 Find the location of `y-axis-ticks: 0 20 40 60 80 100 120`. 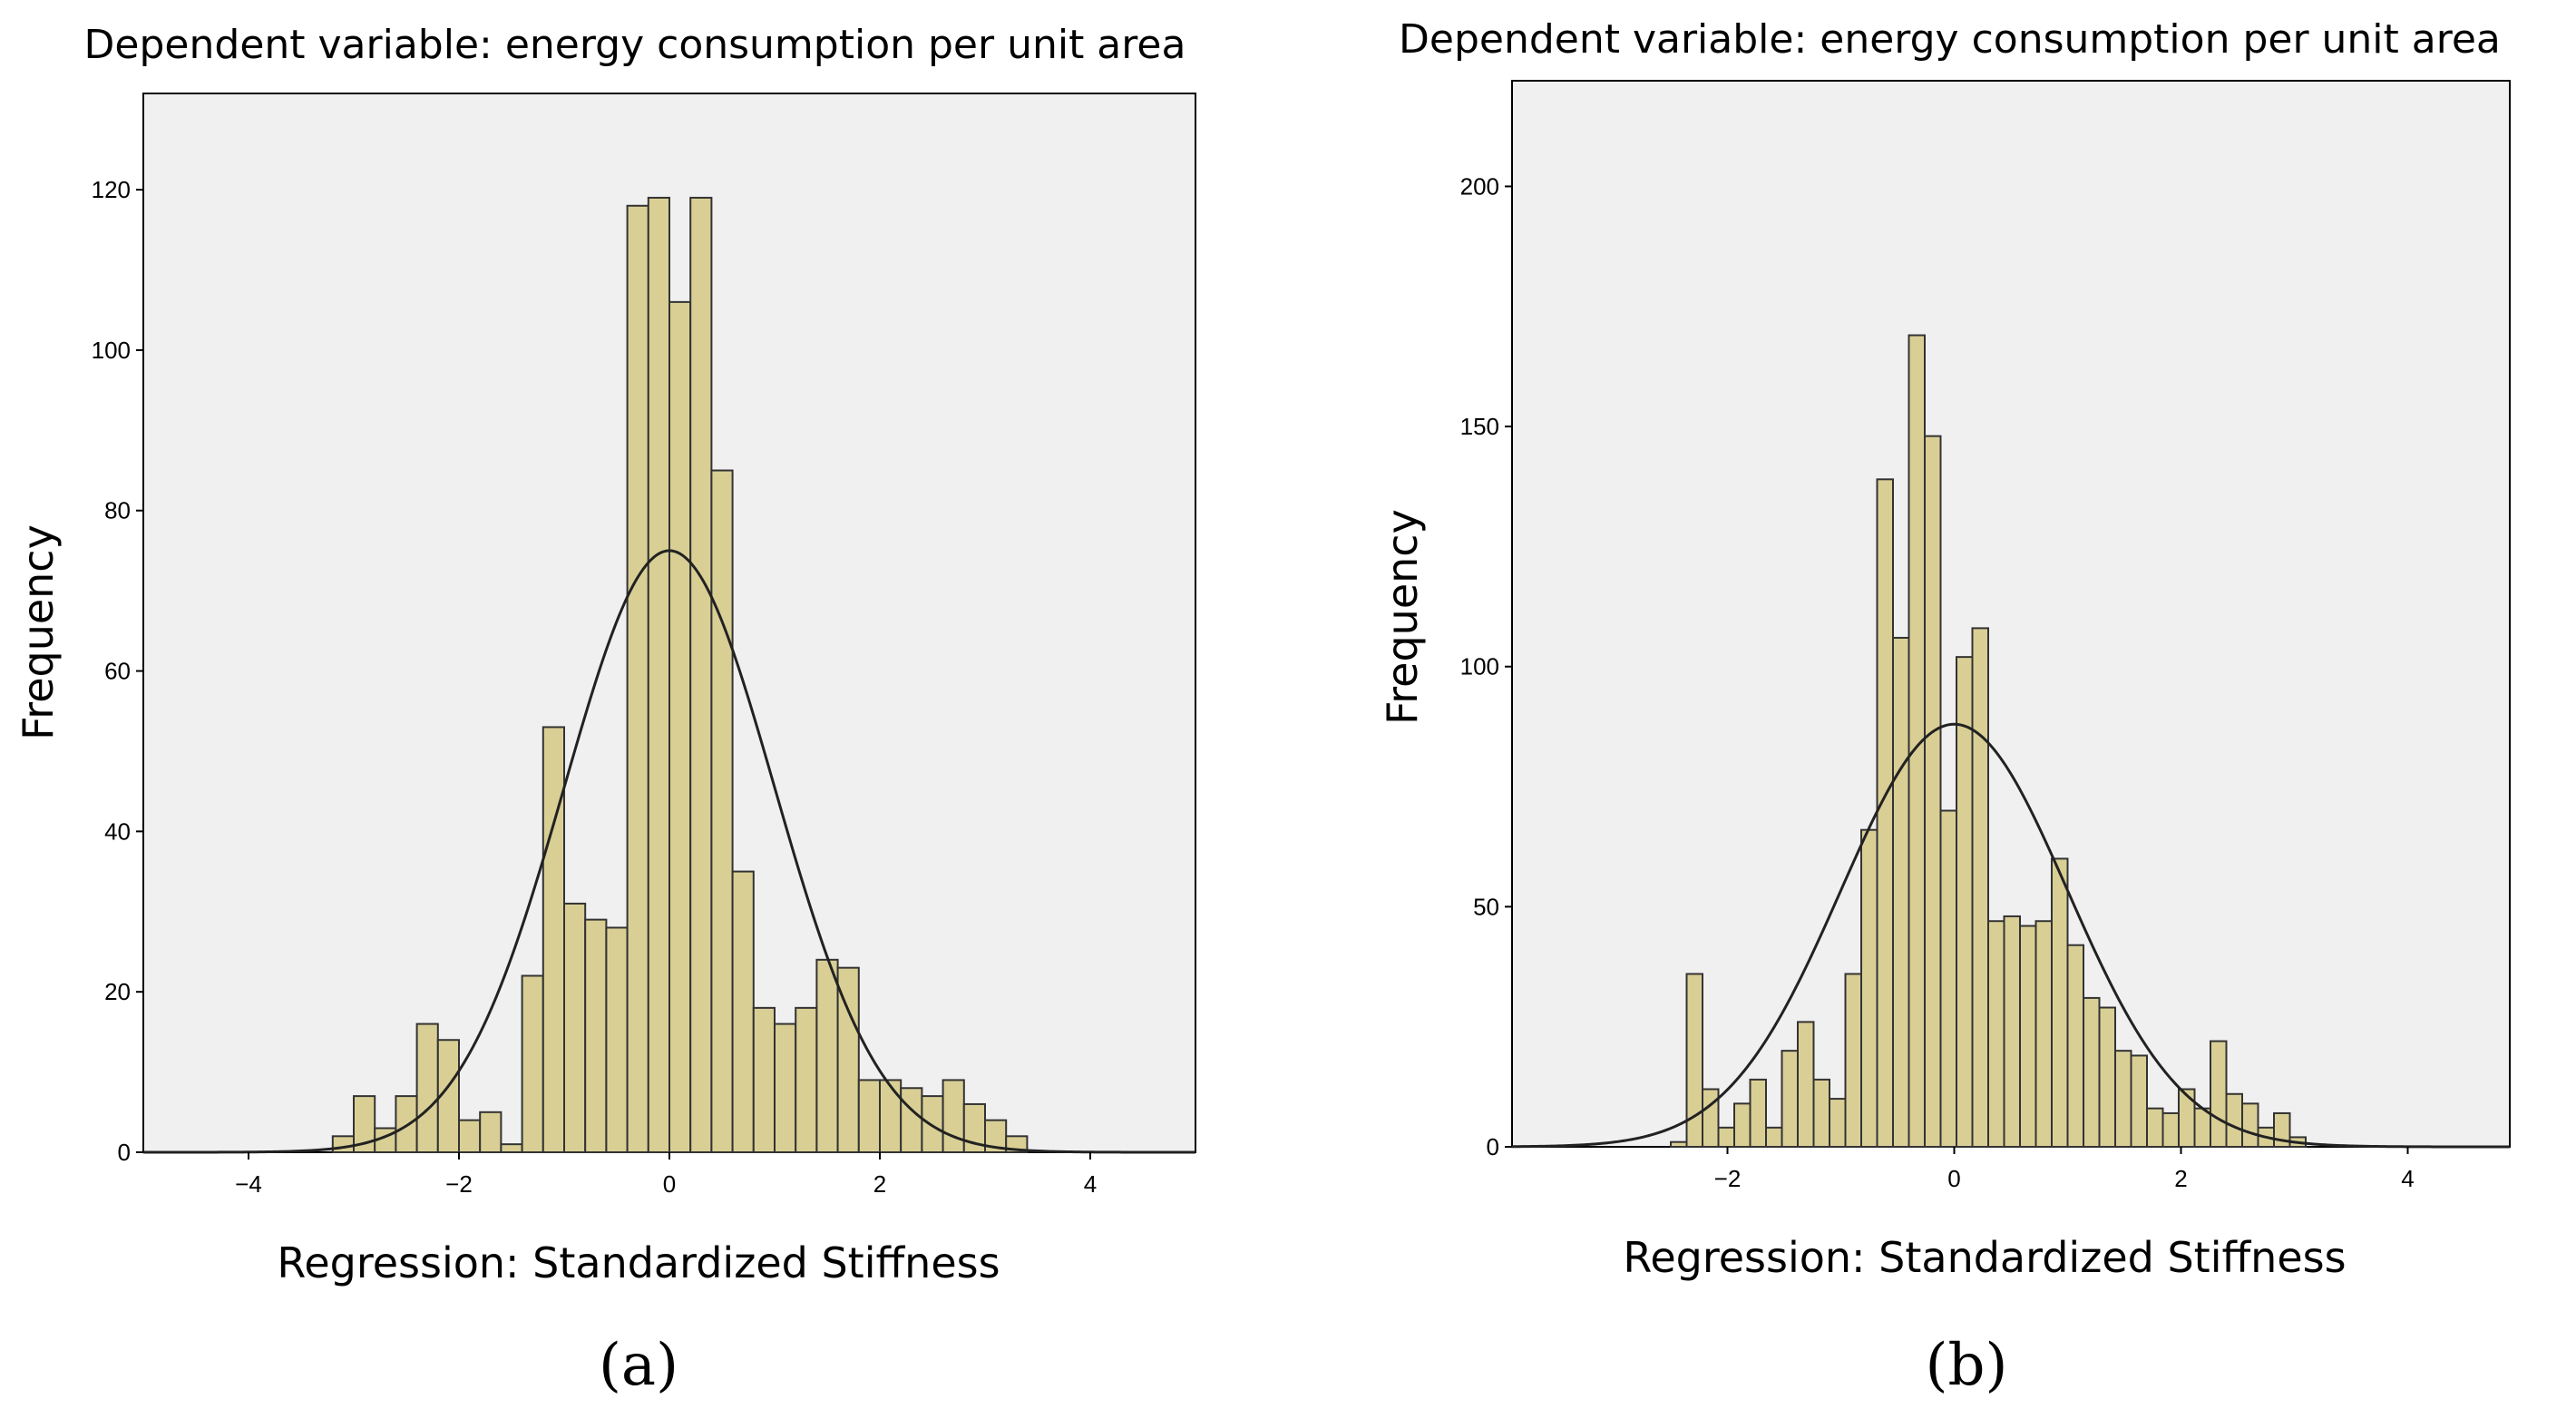

y-axis-ticks: 0 20 40 60 80 100 120 is located at coordinates (117, 671).